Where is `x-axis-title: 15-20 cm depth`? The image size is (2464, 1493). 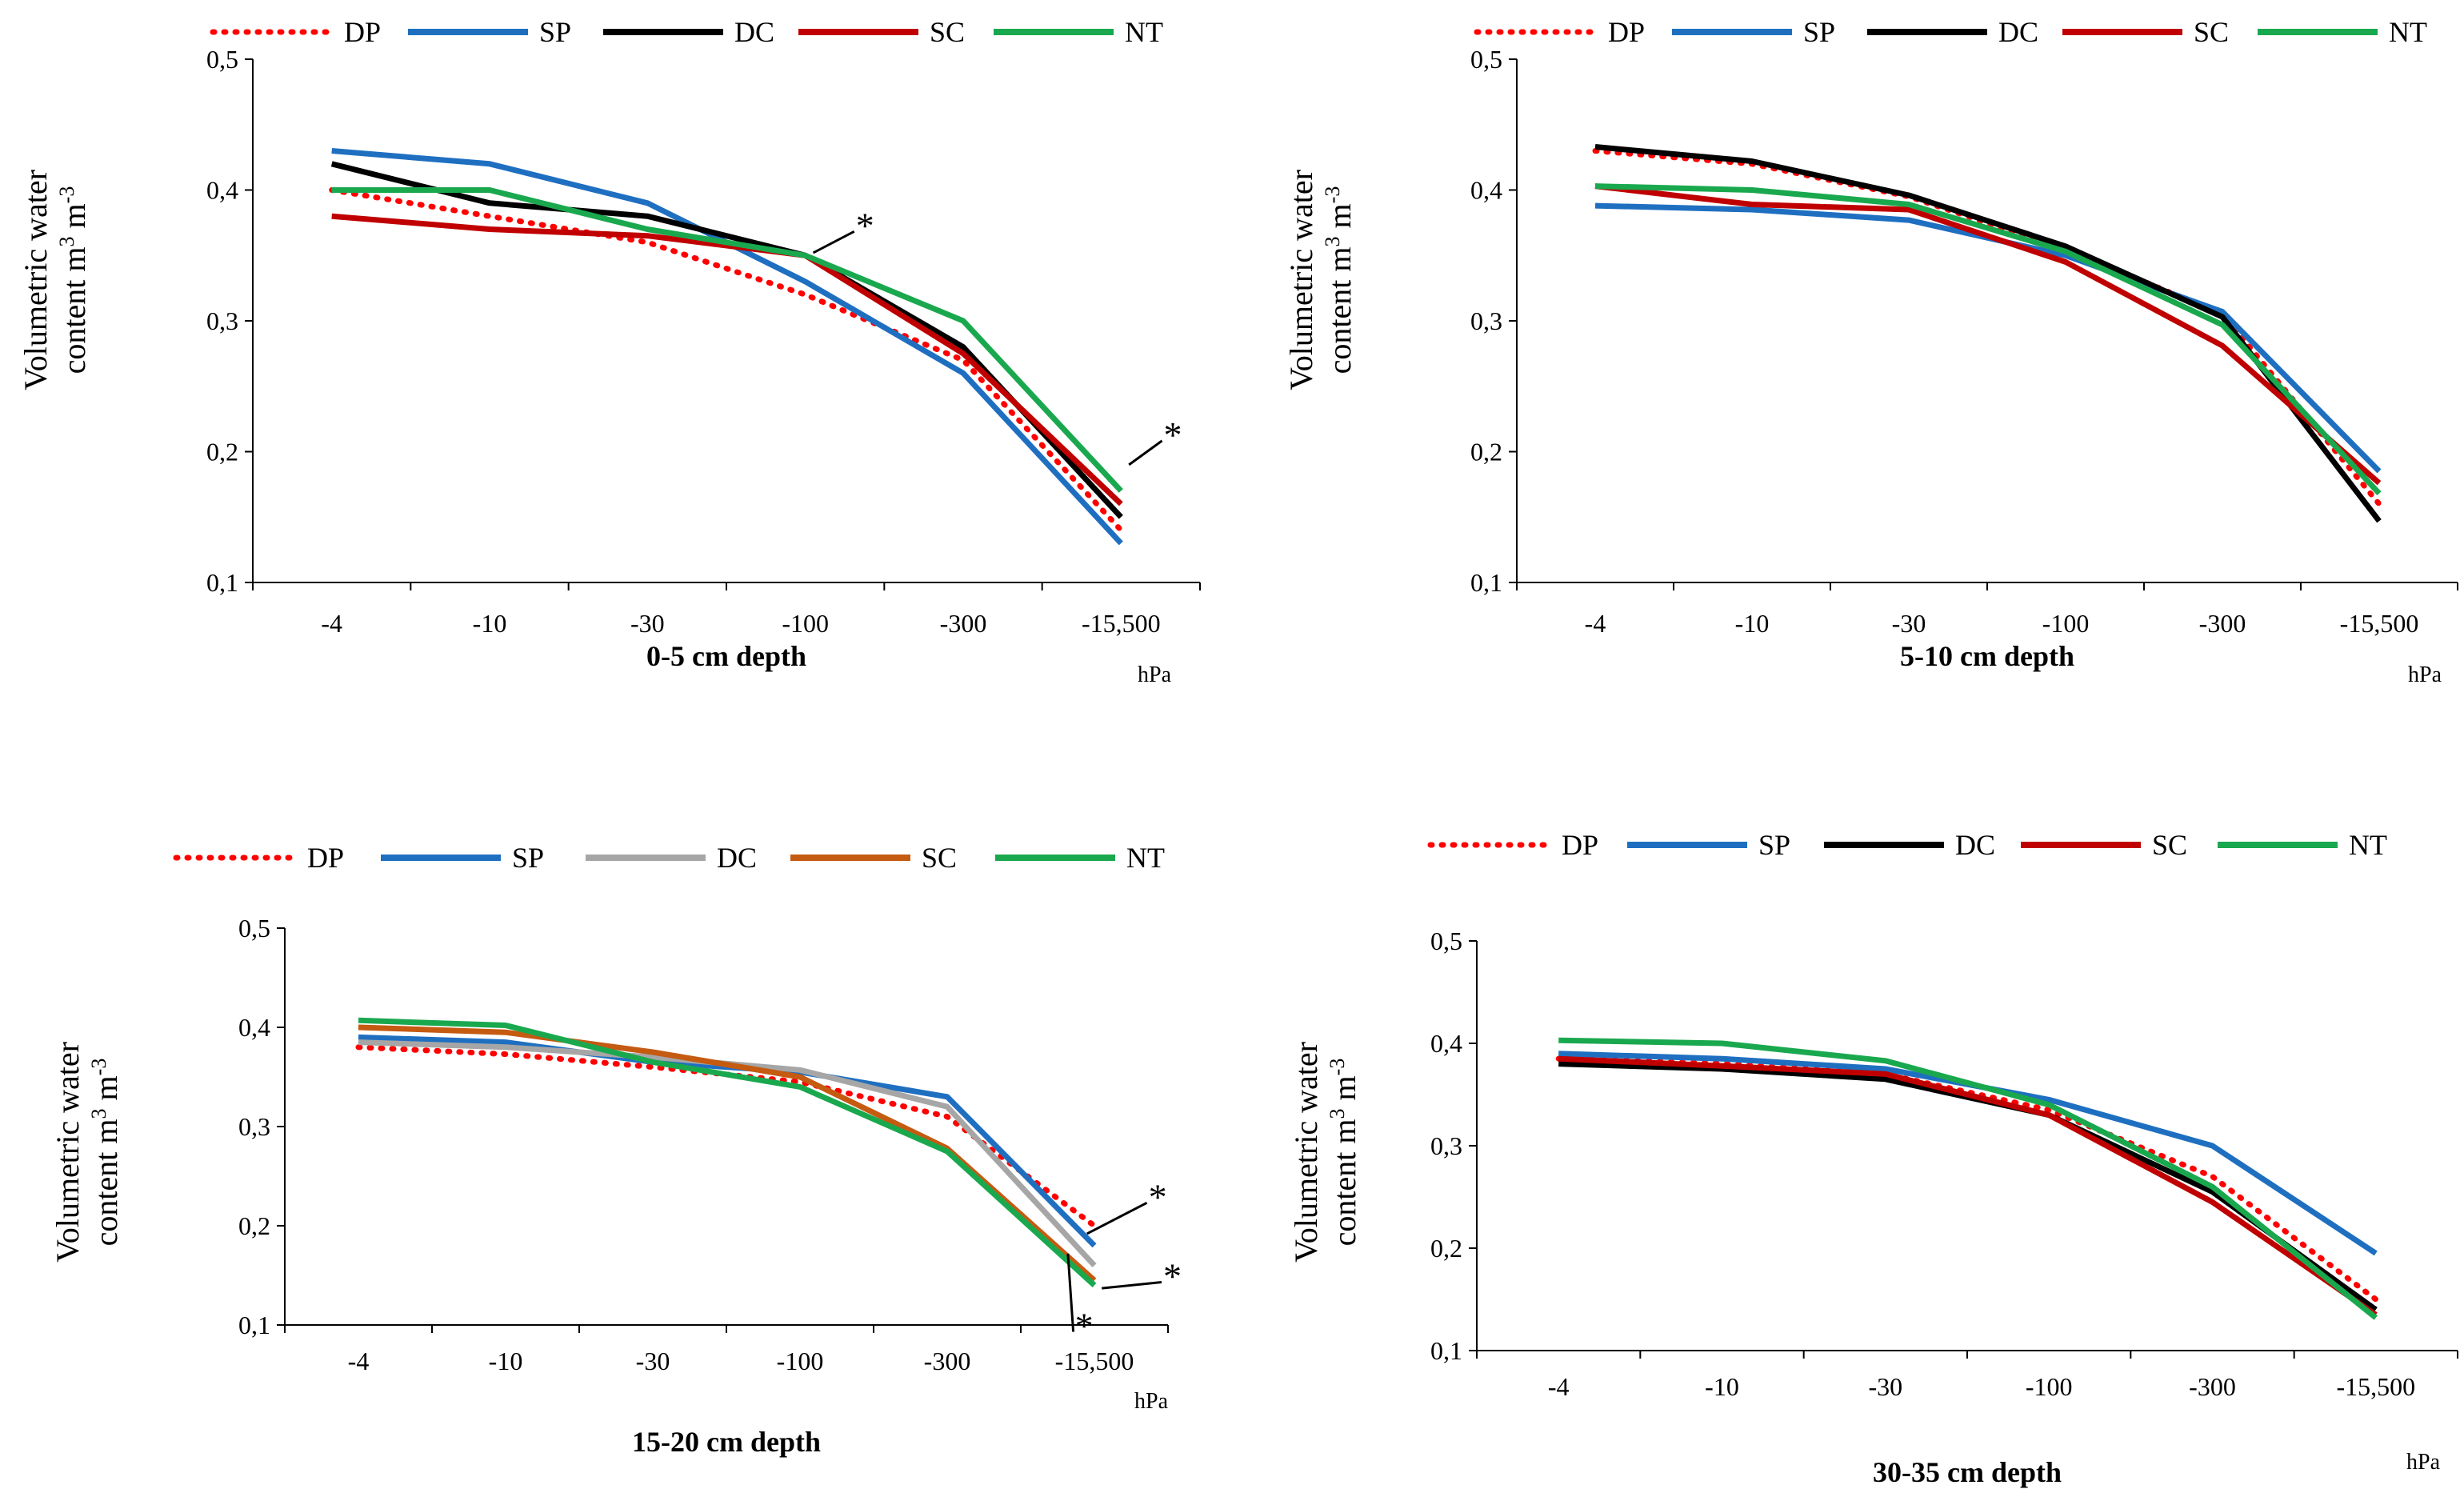 x-axis-title: 15-20 cm depth is located at coordinates (726, 1442).